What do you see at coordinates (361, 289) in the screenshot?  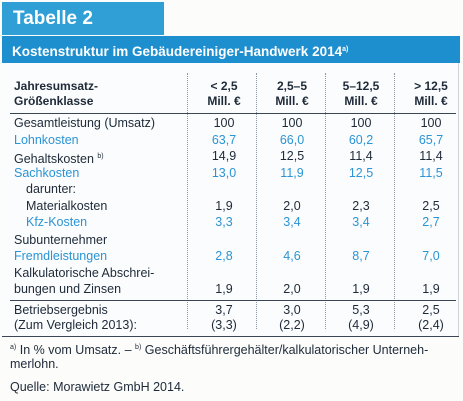 I see `cell-kalkulatorisch-3: 1,9` at bounding box center [361, 289].